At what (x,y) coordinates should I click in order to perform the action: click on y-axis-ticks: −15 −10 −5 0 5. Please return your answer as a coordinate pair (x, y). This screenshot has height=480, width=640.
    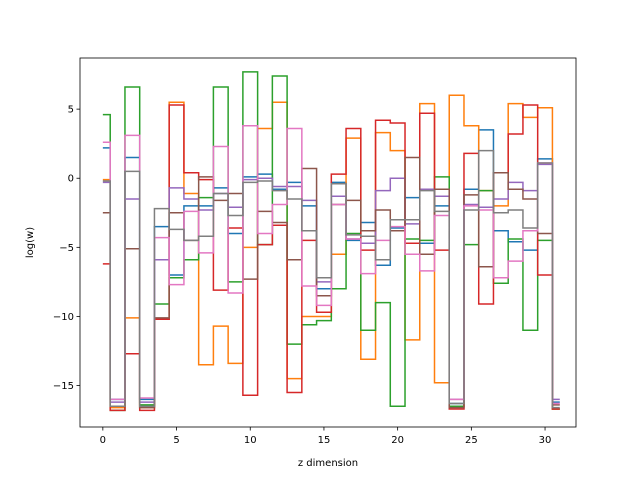
    Looking at the image, I should click on (66, 248).